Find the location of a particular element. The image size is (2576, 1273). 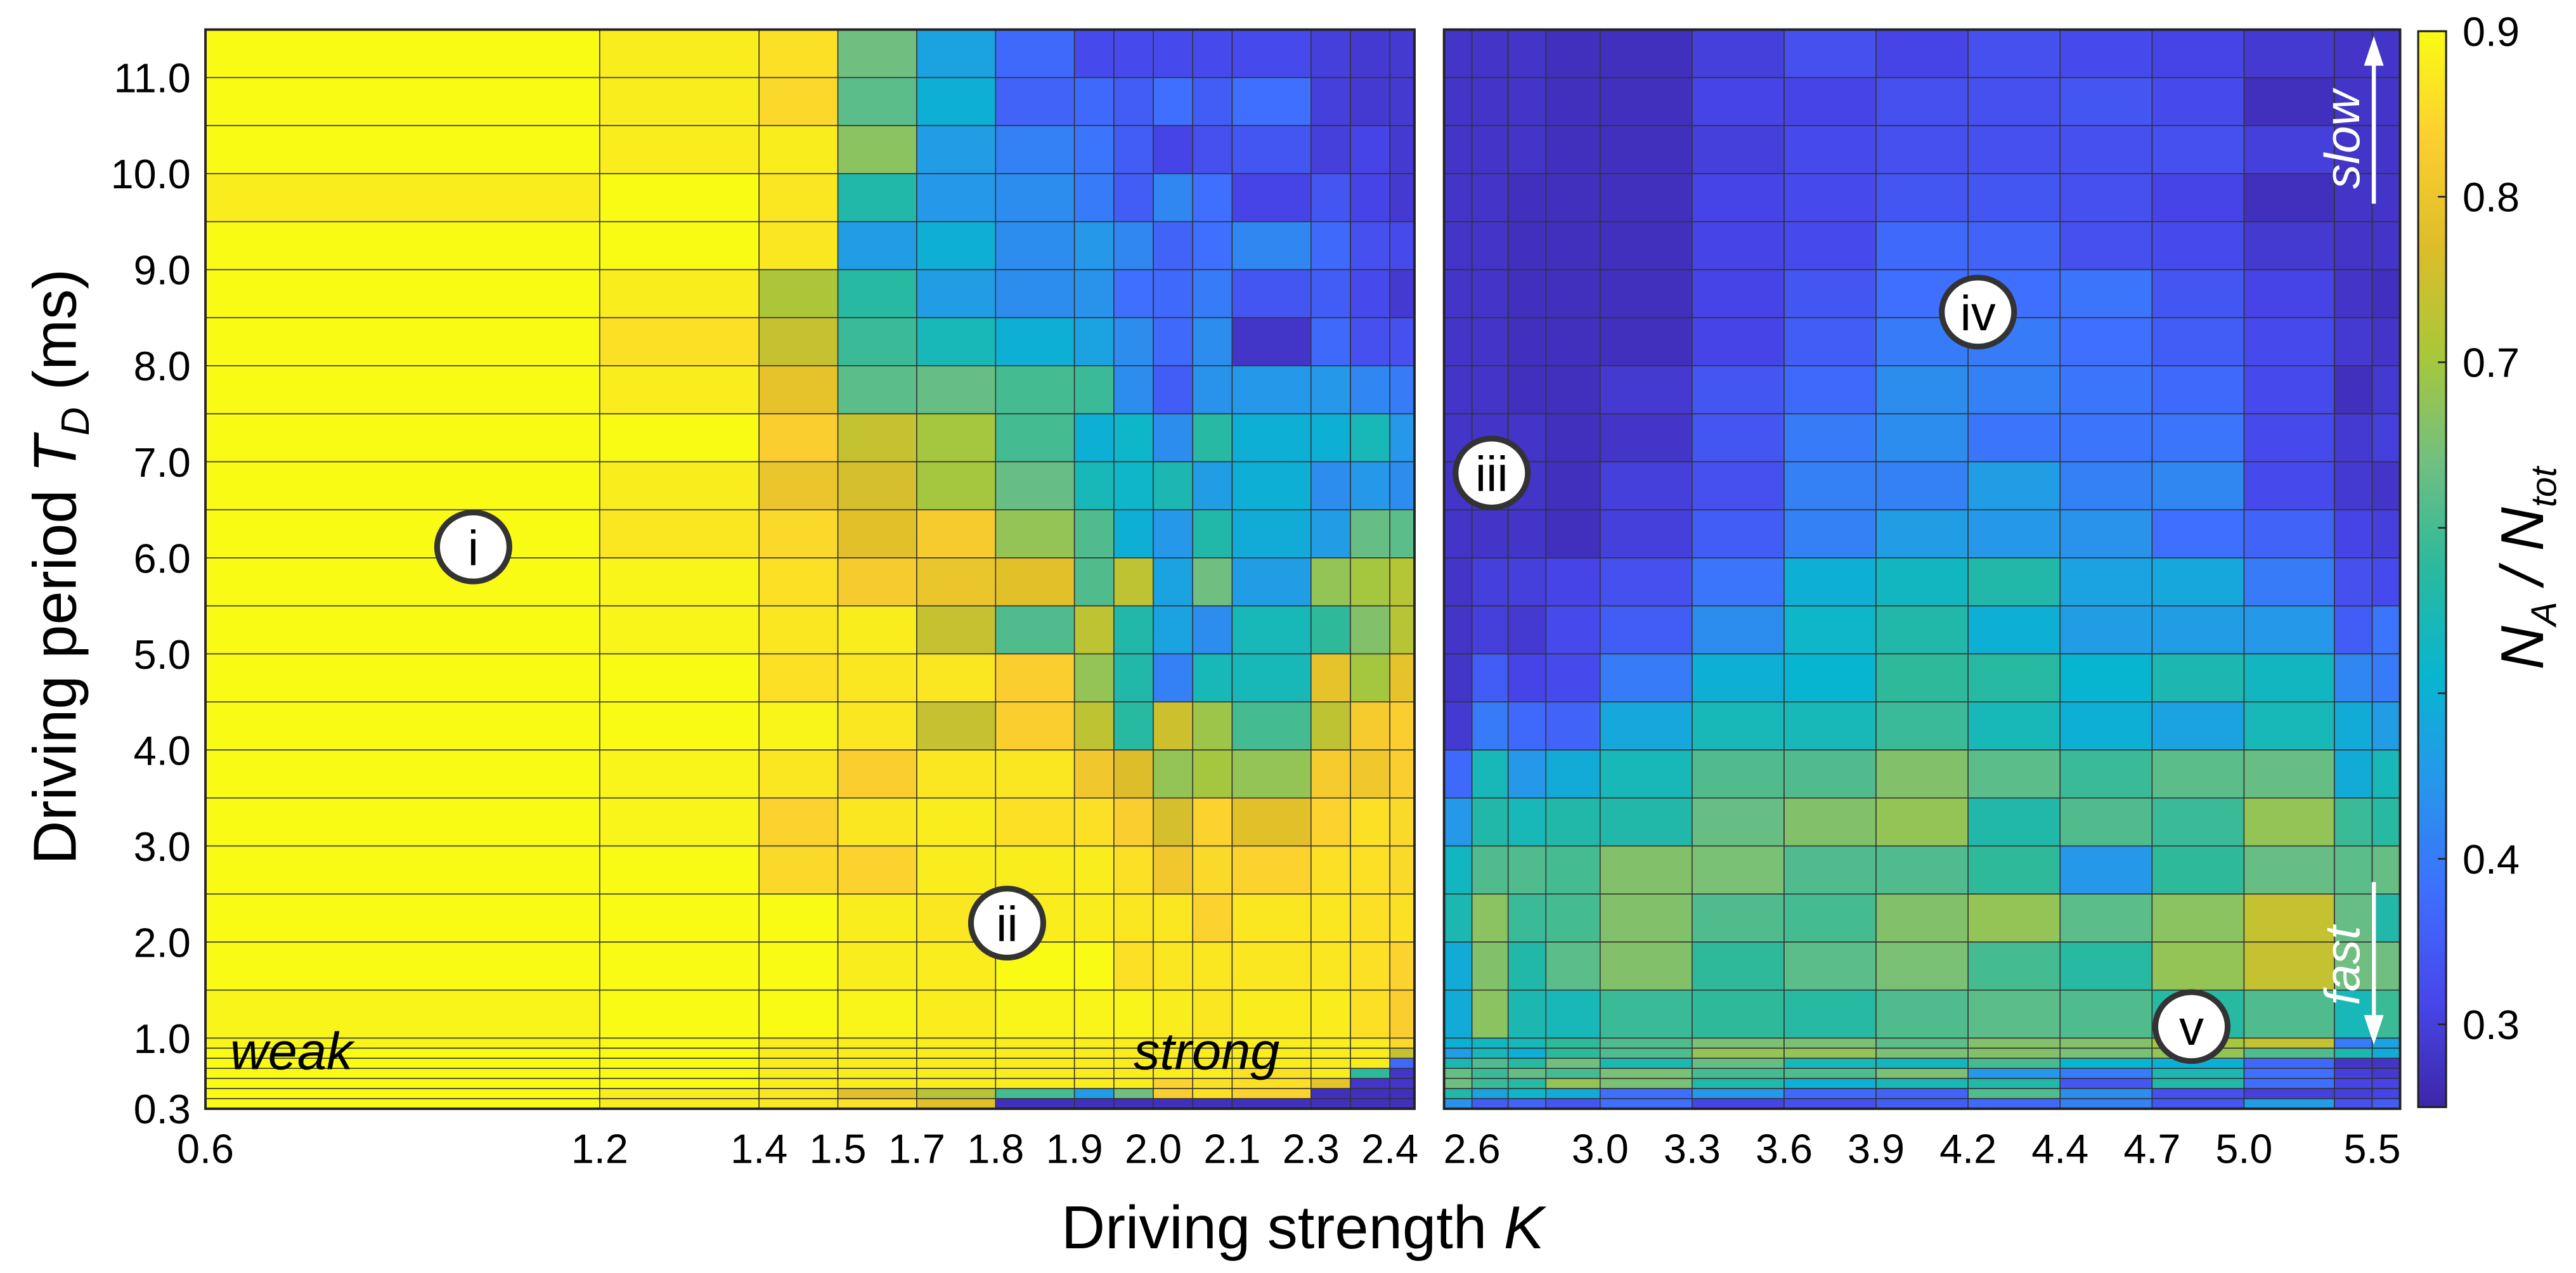

x-tick-label: 1.9 is located at coordinates (1074, 1148).